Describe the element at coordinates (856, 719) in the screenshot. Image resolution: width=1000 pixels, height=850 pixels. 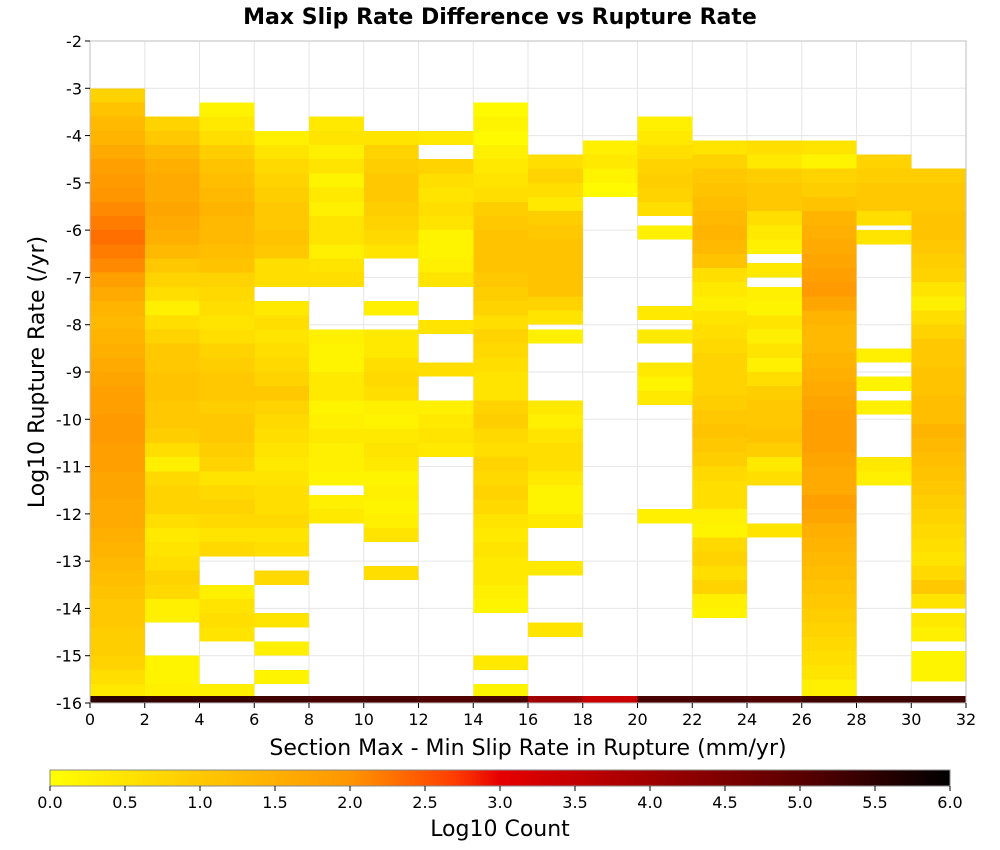
I see `x-tick-label: 28` at that location.